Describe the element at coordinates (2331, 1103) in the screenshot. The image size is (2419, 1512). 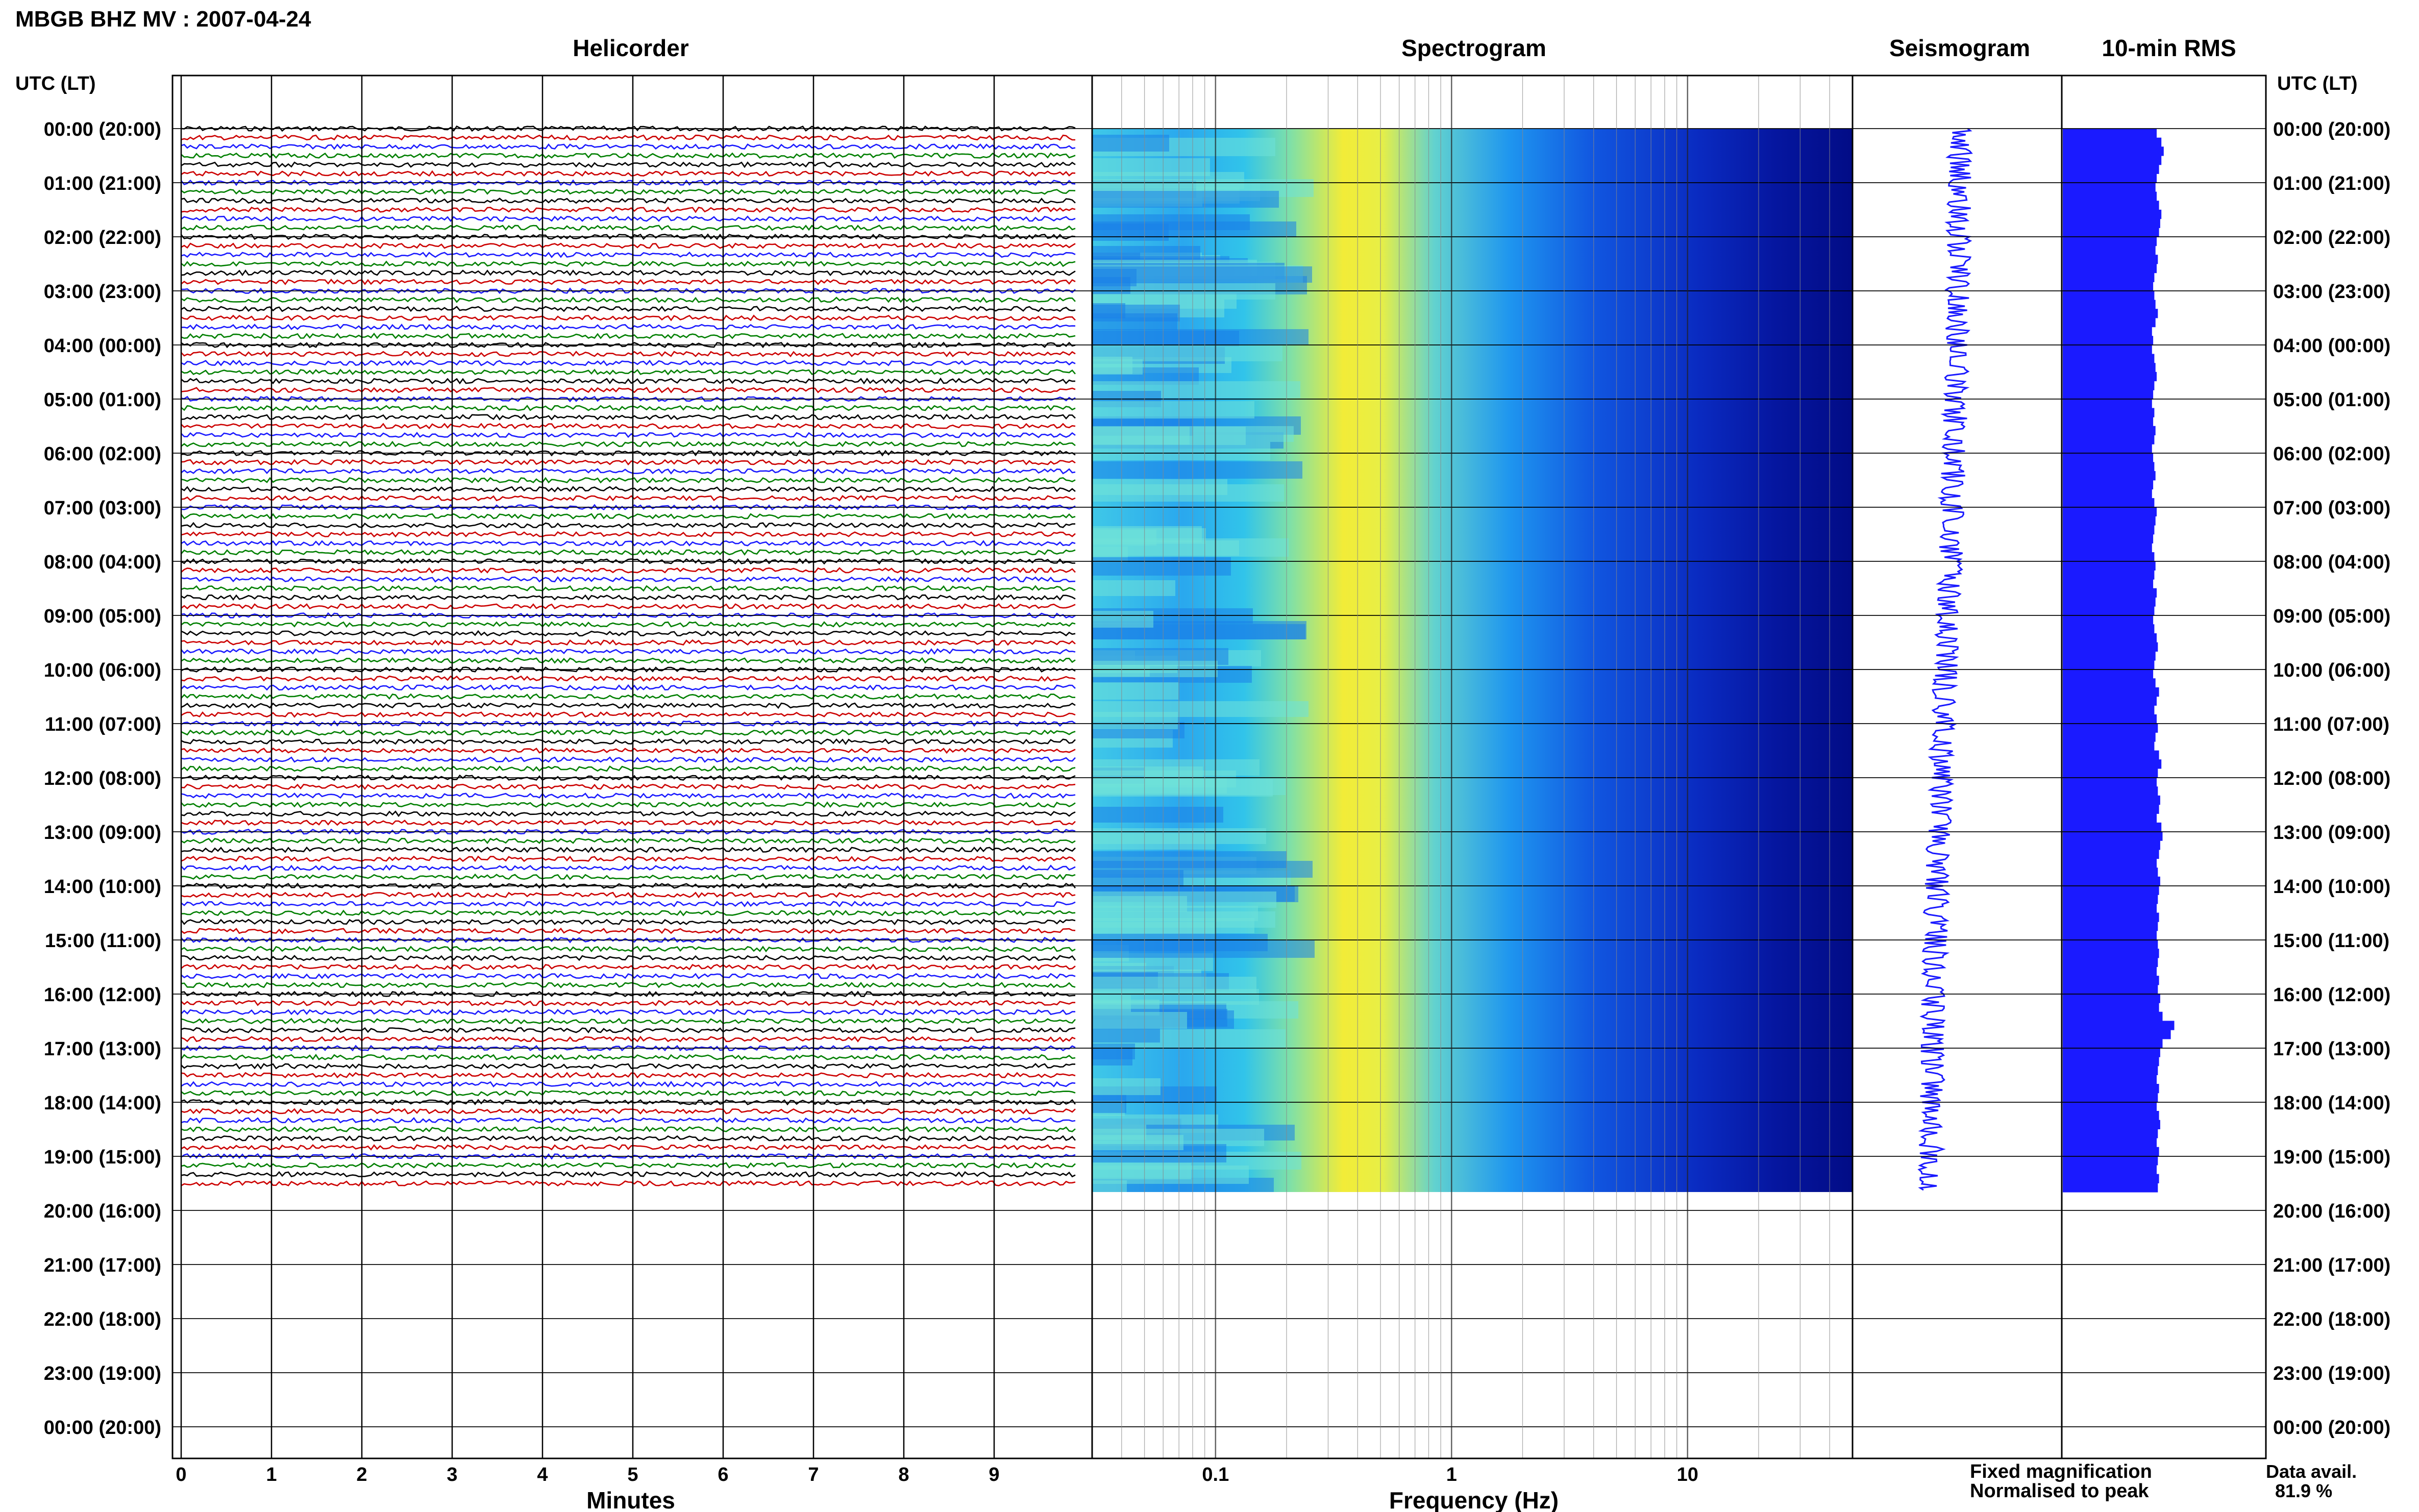
I see `time-label: 18:00 (14:00)` at that location.